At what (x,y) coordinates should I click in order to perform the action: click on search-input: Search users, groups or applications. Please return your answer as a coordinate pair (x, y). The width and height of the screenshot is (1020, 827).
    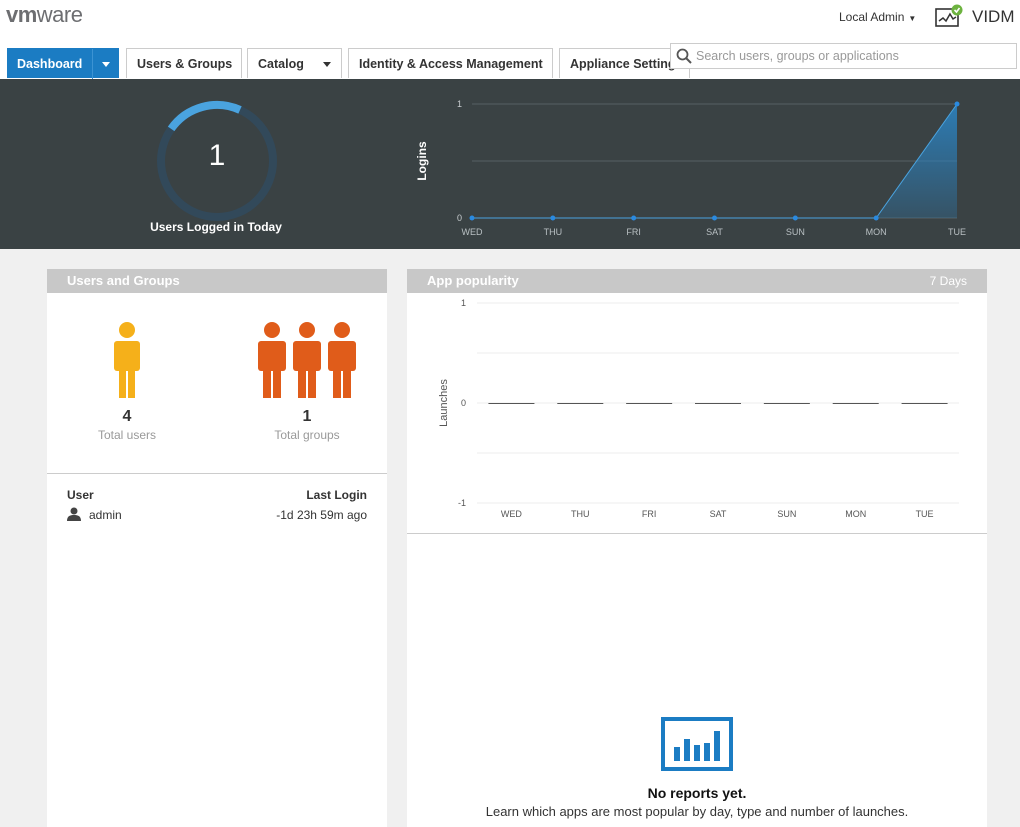
    Looking at the image, I should click on (843, 56).